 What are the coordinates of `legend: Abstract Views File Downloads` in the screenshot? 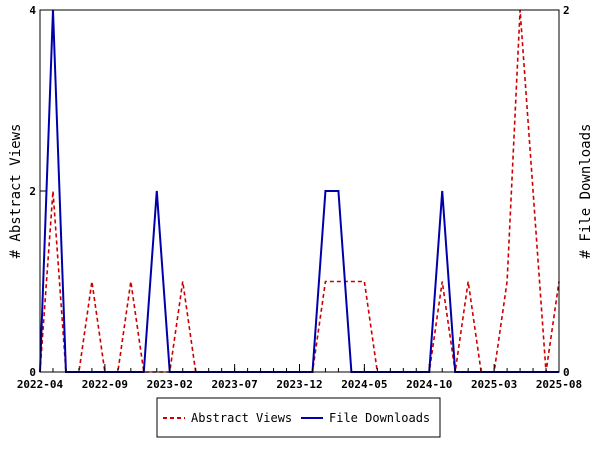 It's located at (298, 417).